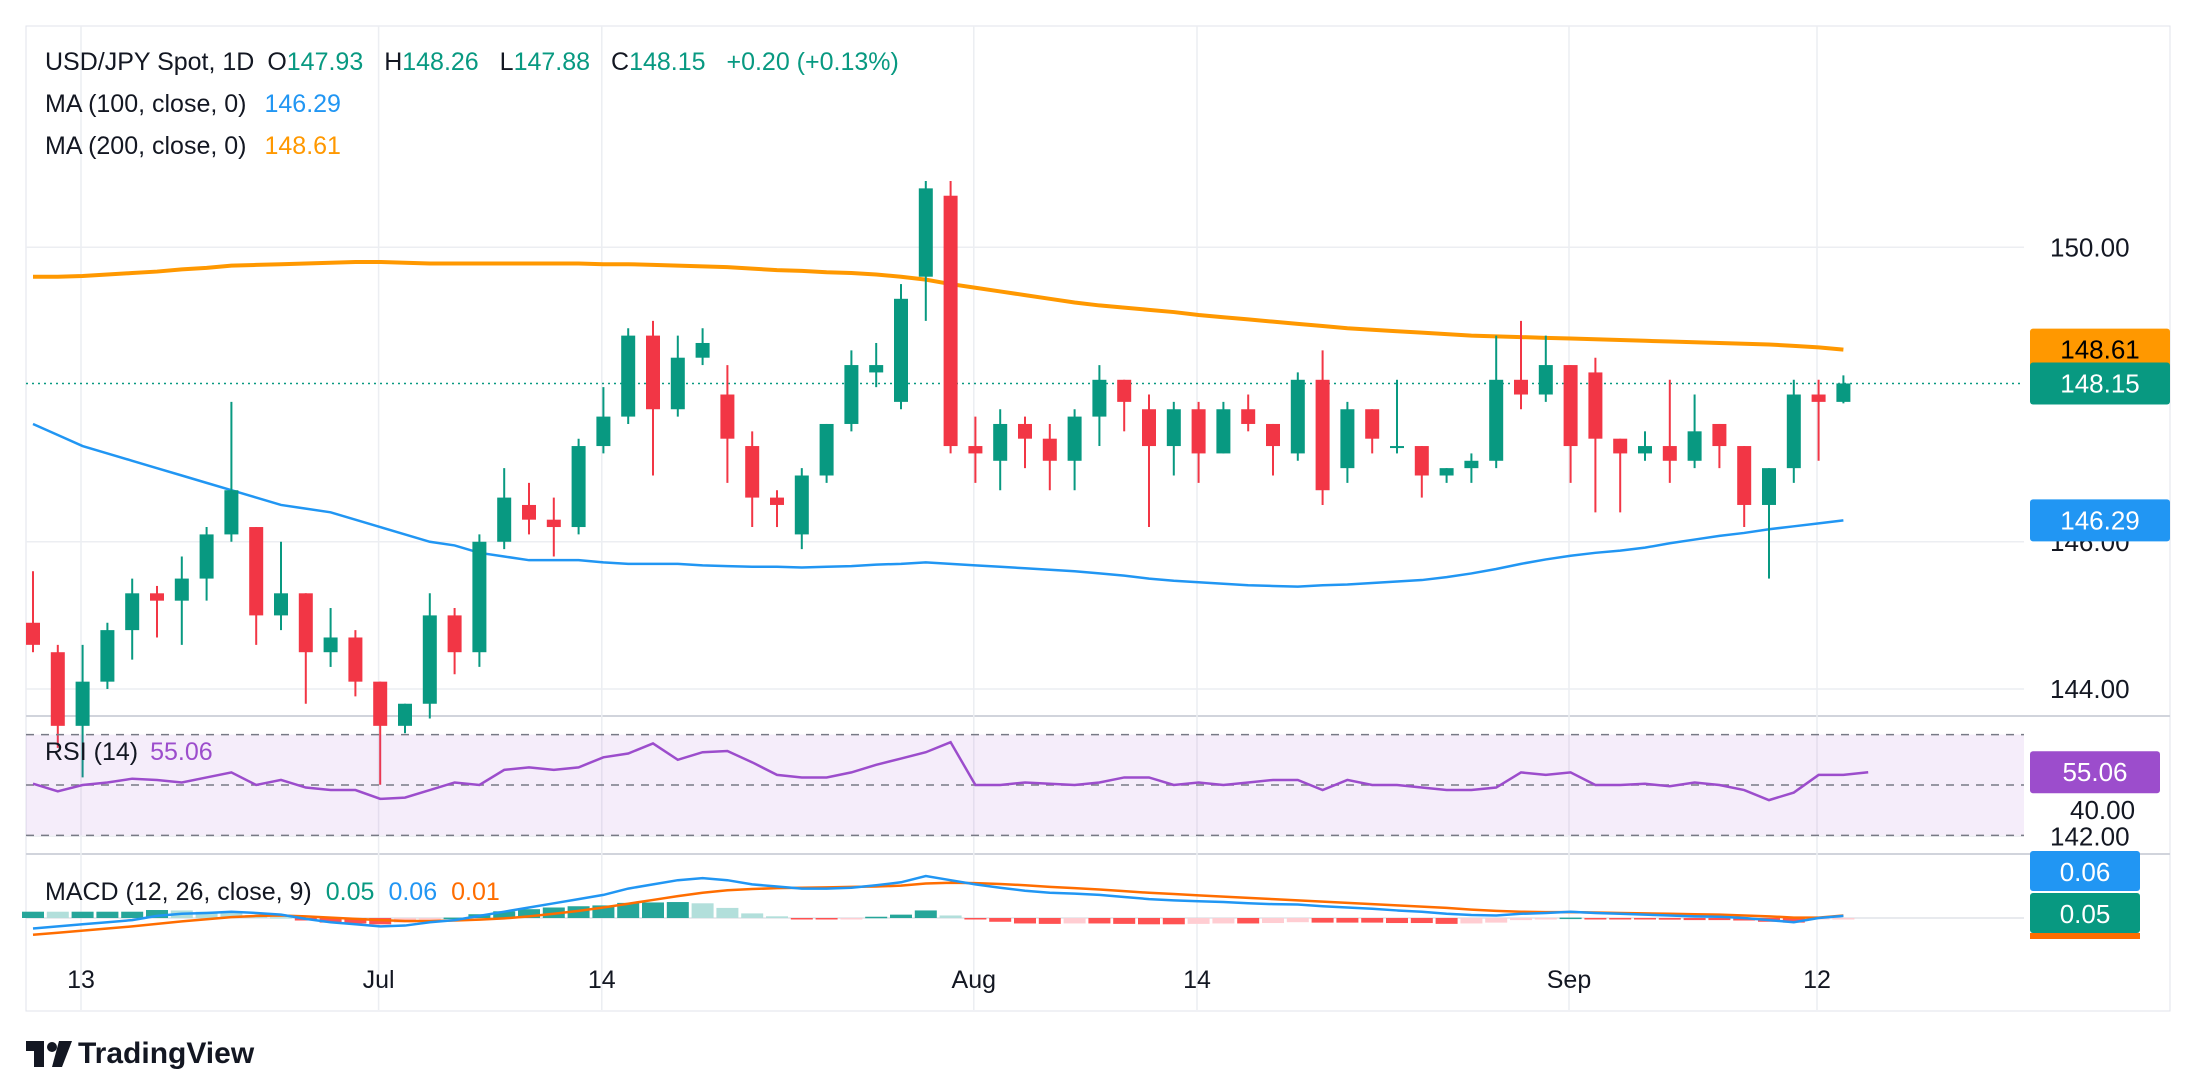  What do you see at coordinates (2090, 247) in the screenshot?
I see `price-tick-label: 150.00` at bounding box center [2090, 247].